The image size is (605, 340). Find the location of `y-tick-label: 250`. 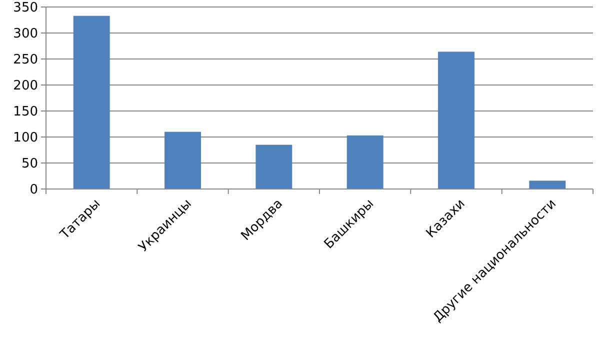

y-tick-label: 250 is located at coordinates (25, 60).